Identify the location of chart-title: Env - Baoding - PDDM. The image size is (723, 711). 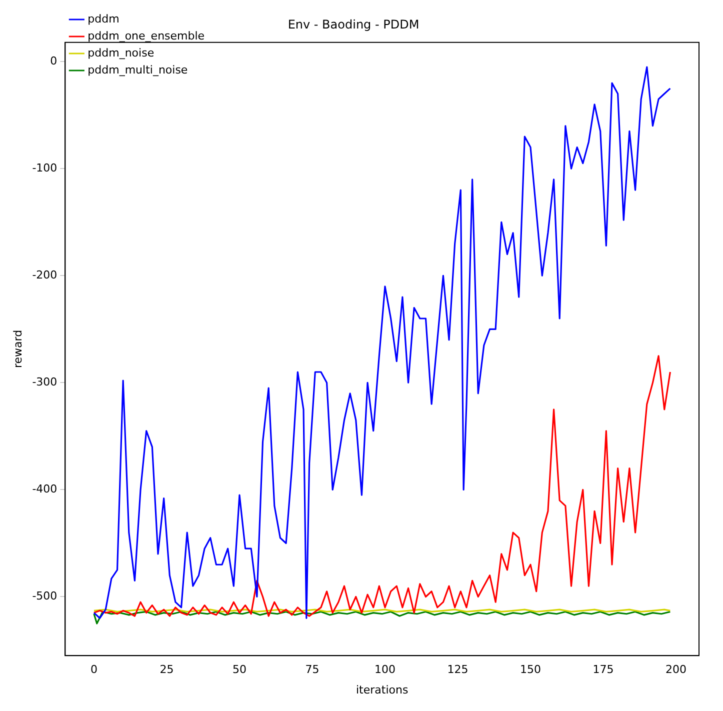
(354, 24).